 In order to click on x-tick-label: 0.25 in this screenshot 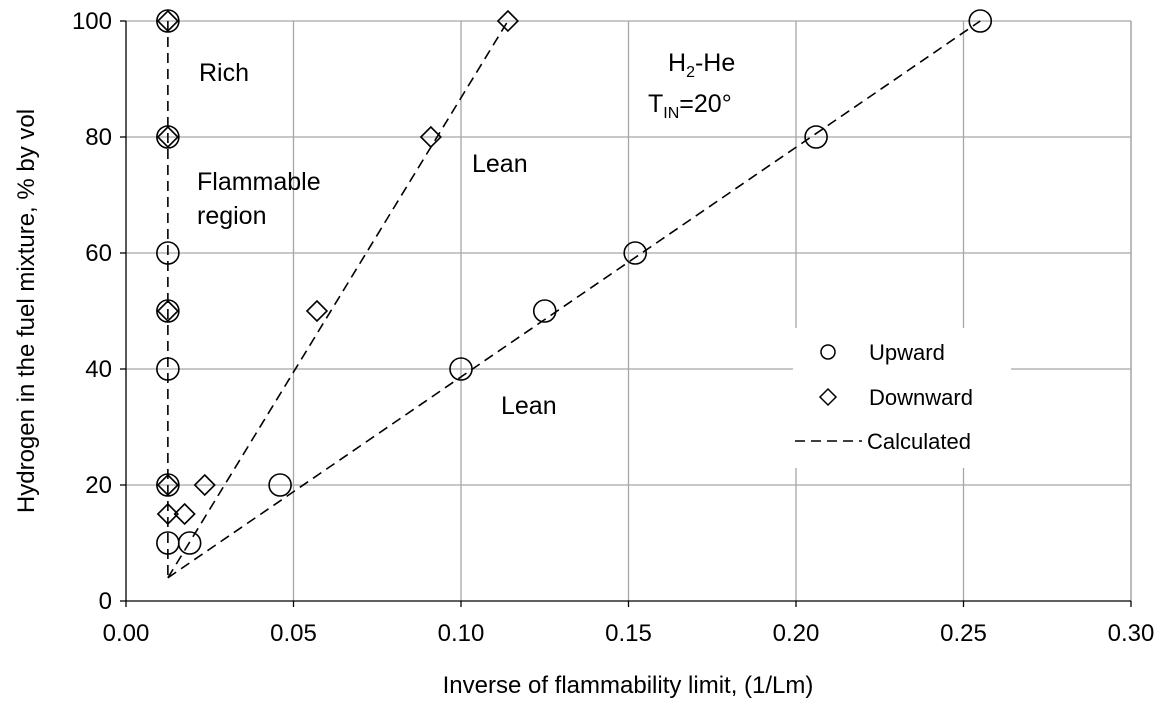, I will do `click(963, 633)`.